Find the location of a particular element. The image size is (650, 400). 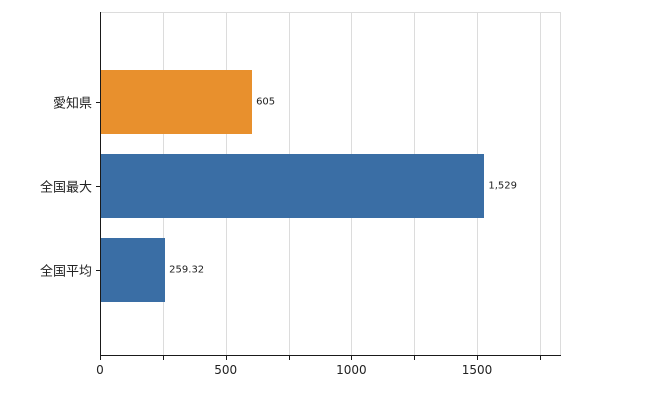

x-axis-tick-label: 0 is located at coordinates (100, 370).